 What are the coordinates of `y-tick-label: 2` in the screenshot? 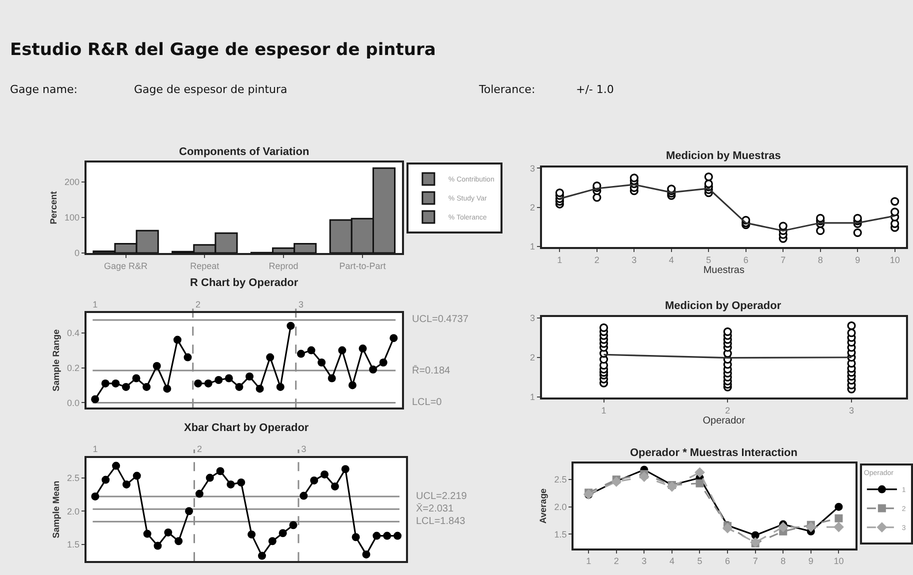 It's located at (533, 357).